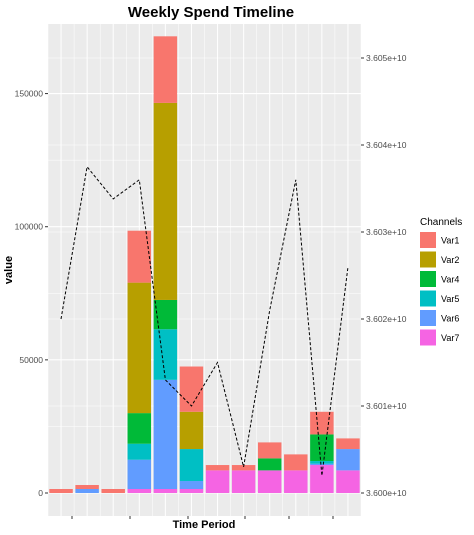 Image resolution: width=474 pixels, height=535 pixels. Describe the element at coordinates (428, 240) in the screenshot. I see `legend-key-var1` at that location.